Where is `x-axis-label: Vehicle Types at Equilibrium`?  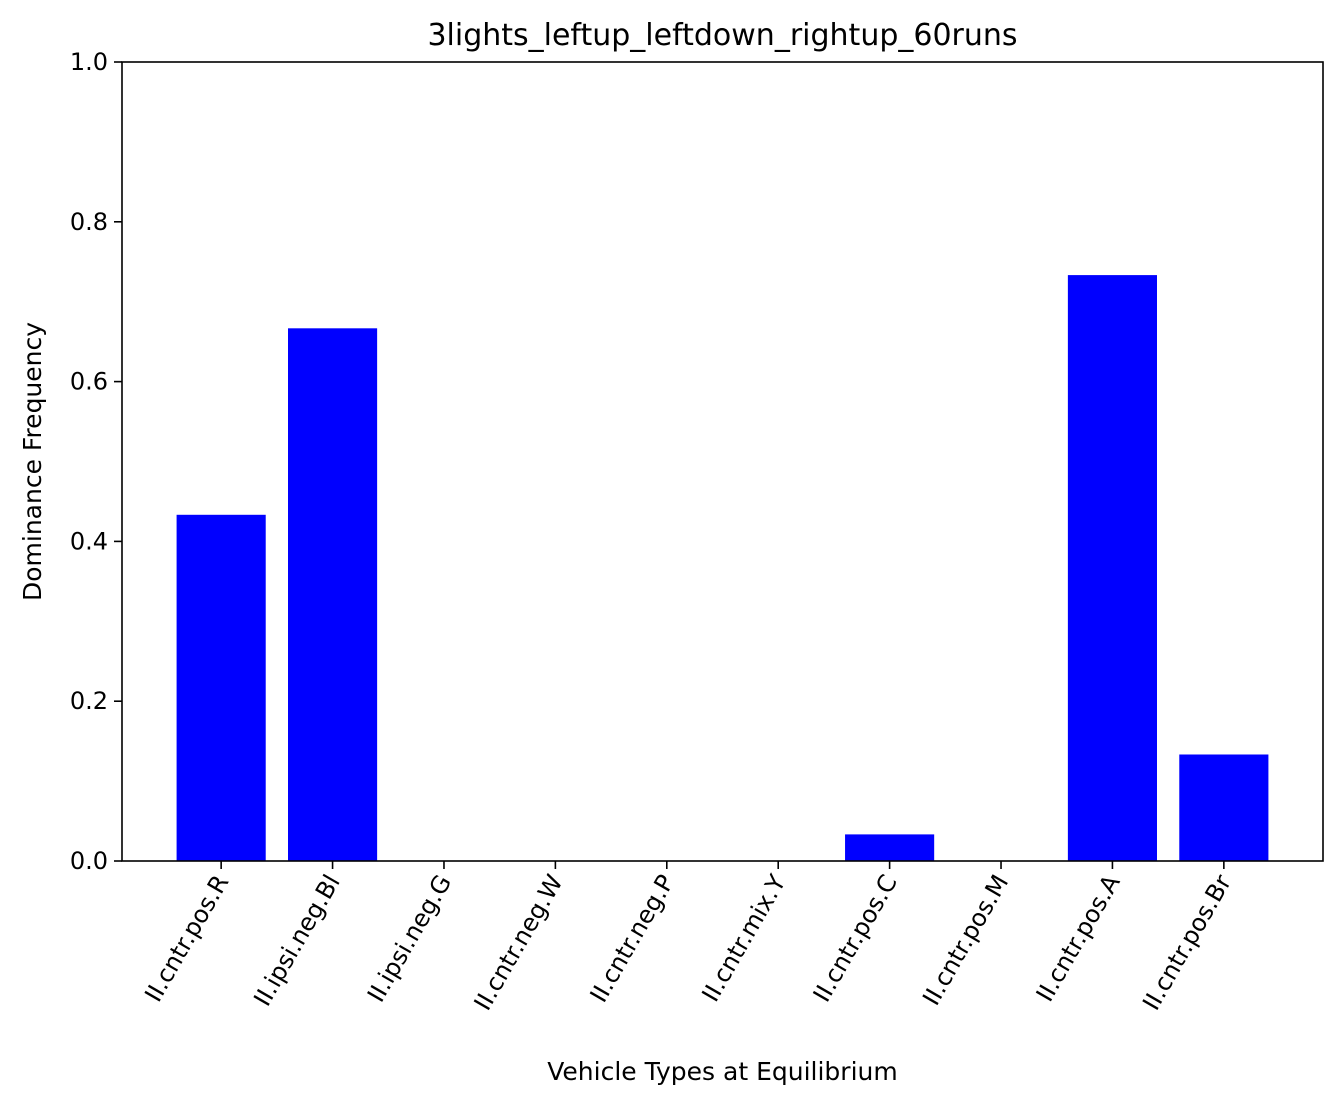 x-axis-label: Vehicle Types at Equilibrium is located at coordinates (722, 1071).